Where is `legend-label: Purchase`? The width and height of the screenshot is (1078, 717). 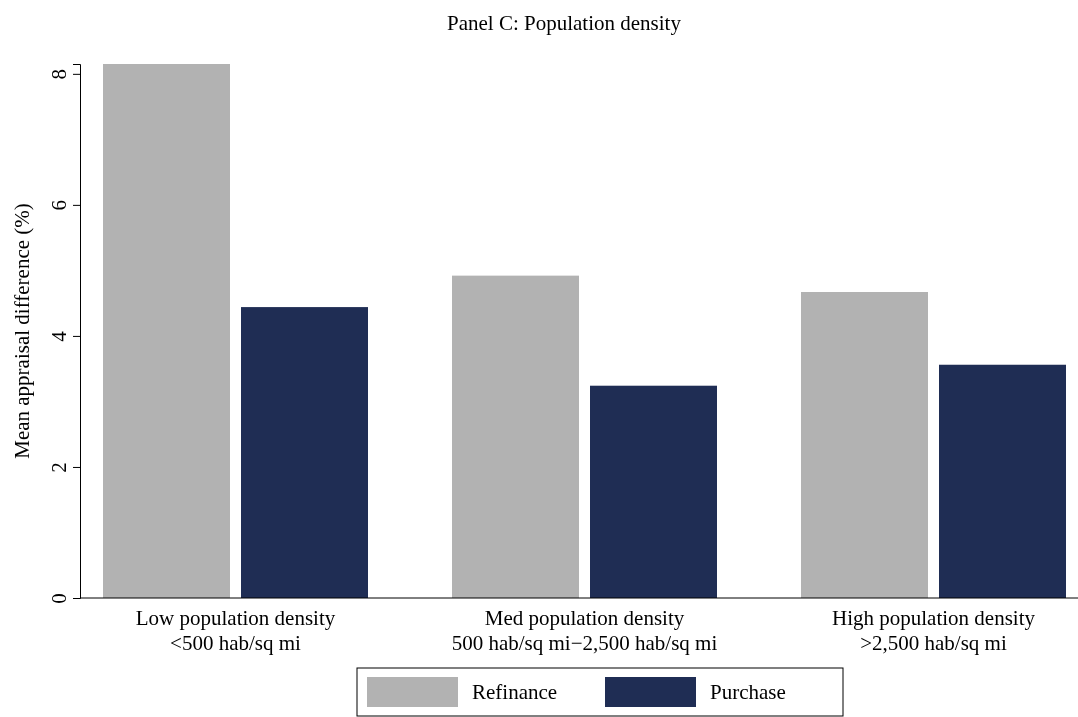
legend-label: Purchase is located at coordinates (748, 692).